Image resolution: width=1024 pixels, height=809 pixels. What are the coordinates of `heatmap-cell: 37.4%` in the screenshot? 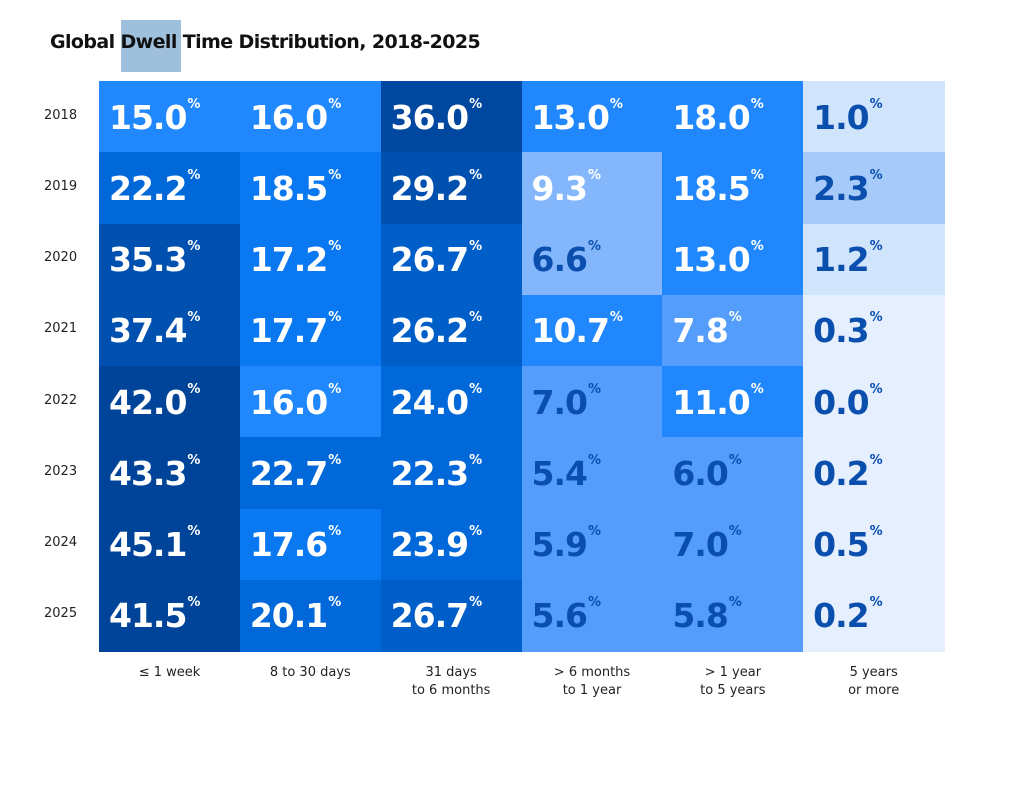 It's located at (170, 330).